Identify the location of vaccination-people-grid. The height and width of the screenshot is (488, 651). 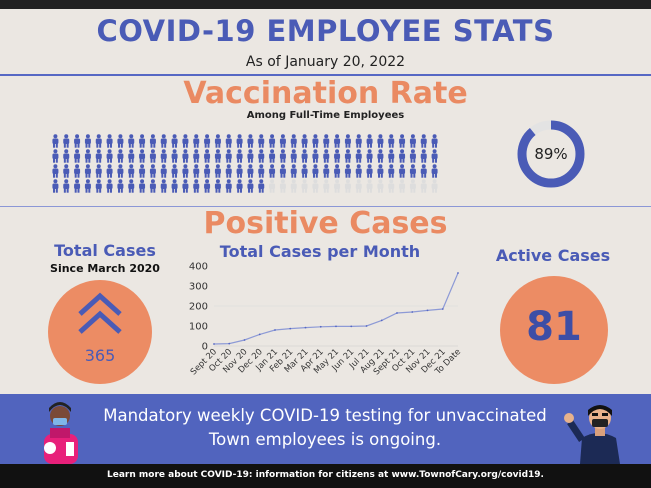
(245, 163).